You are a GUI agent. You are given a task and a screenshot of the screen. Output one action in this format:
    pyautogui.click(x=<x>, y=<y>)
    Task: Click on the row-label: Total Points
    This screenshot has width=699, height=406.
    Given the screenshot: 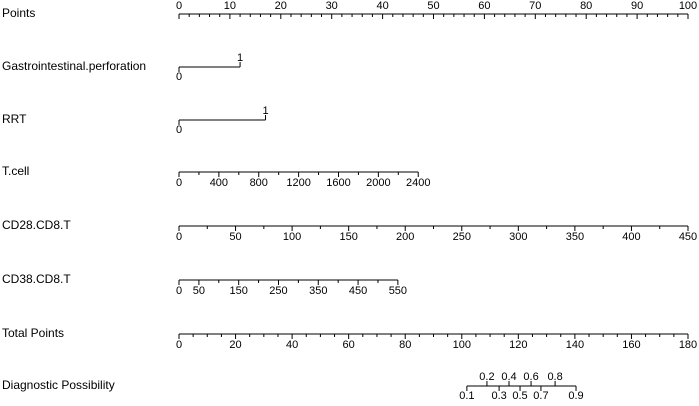 What is the action you would take?
    pyautogui.click(x=33, y=333)
    